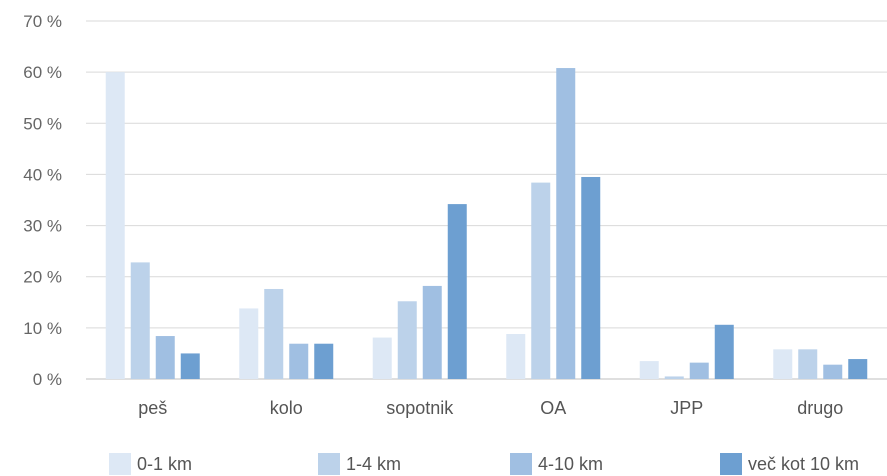 The image size is (887, 476). Describe the element at coordinates (484, 464) in the screenshot. I see `legend: 0-1 km 1-4 km 4-10 km več kot 10 km` at that location.